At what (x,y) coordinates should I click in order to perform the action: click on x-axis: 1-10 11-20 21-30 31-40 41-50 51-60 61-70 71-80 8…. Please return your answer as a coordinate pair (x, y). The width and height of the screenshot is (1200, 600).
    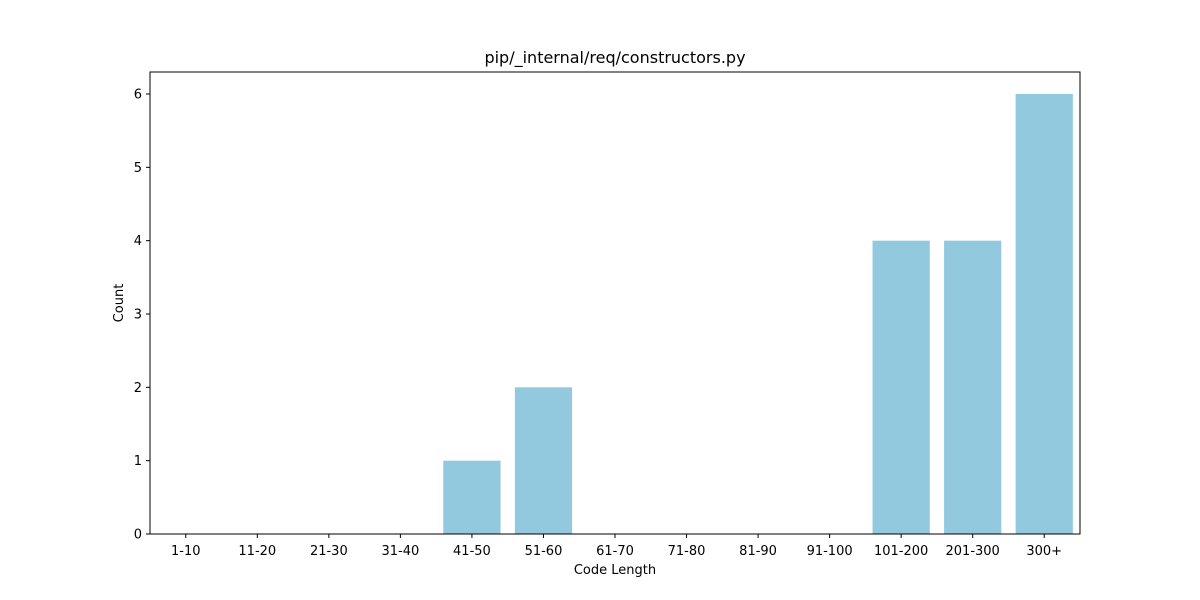
    Looking at the image, I should click on (616, 546).